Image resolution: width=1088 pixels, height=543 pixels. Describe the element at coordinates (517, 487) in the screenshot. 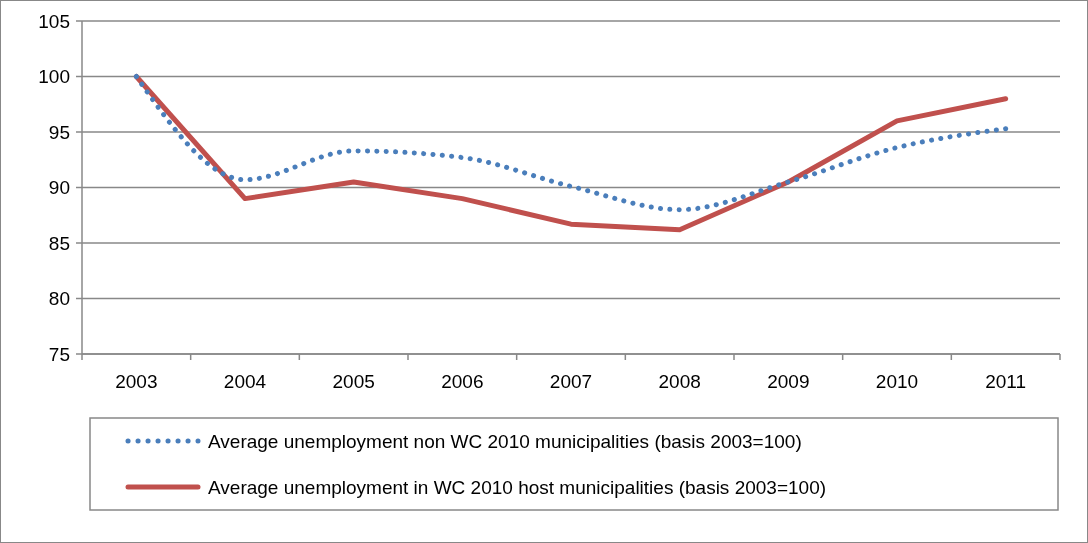

I see `legend-label: Average unemployment in WC 2010 host municipalities (basis 2003=100)` at that location.